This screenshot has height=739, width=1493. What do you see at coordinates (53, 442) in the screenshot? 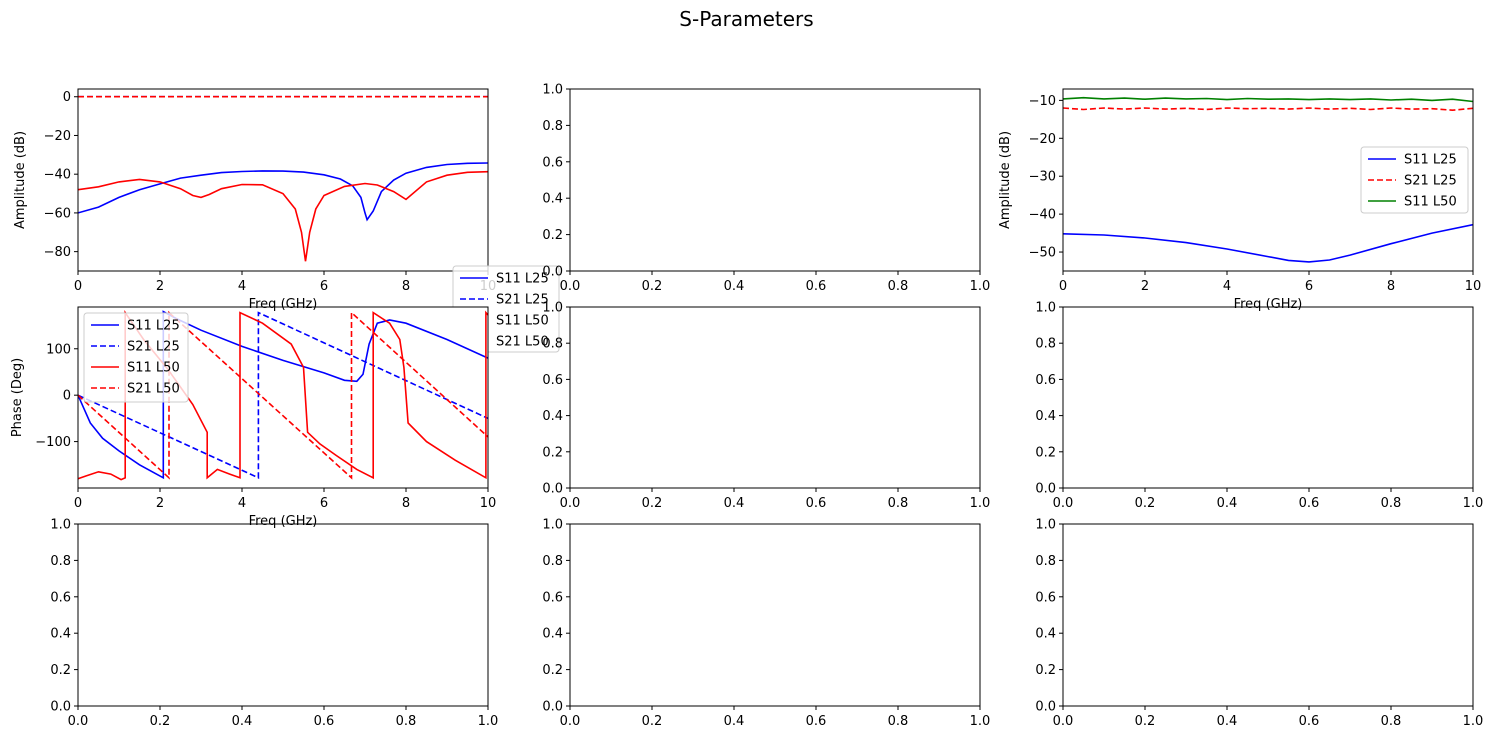
I see `y-tick-label: −100` at bounding box center [53, 442].